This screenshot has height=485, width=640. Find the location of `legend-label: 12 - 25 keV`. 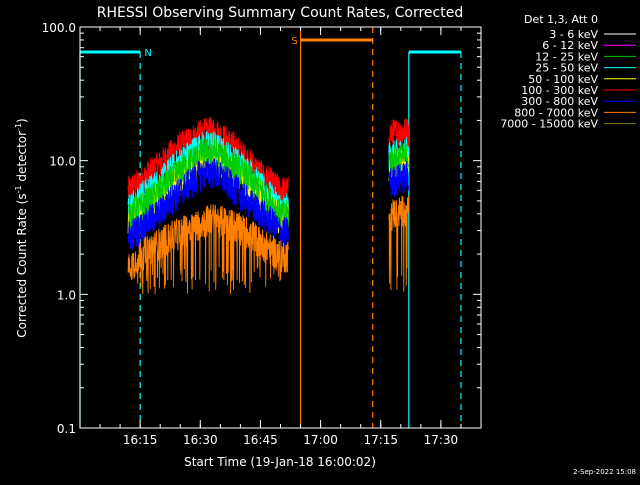

legend-label: 12 - 25 keV is located at coordinates (566, 56).